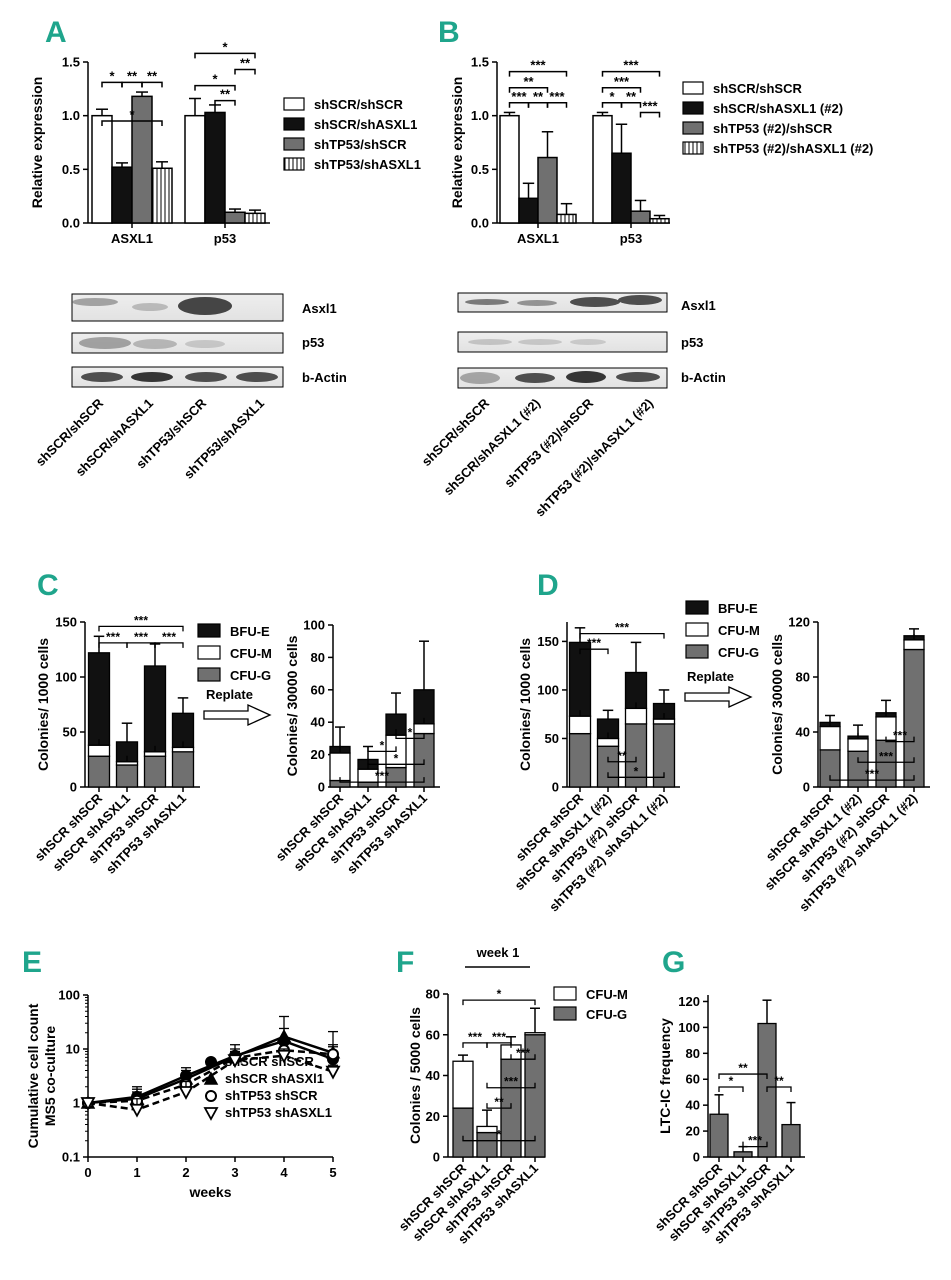 The image size is (951, 1280). Describe the element at coordinates (237, 715) in the screenshot. I see `replate-arrow` at that location.